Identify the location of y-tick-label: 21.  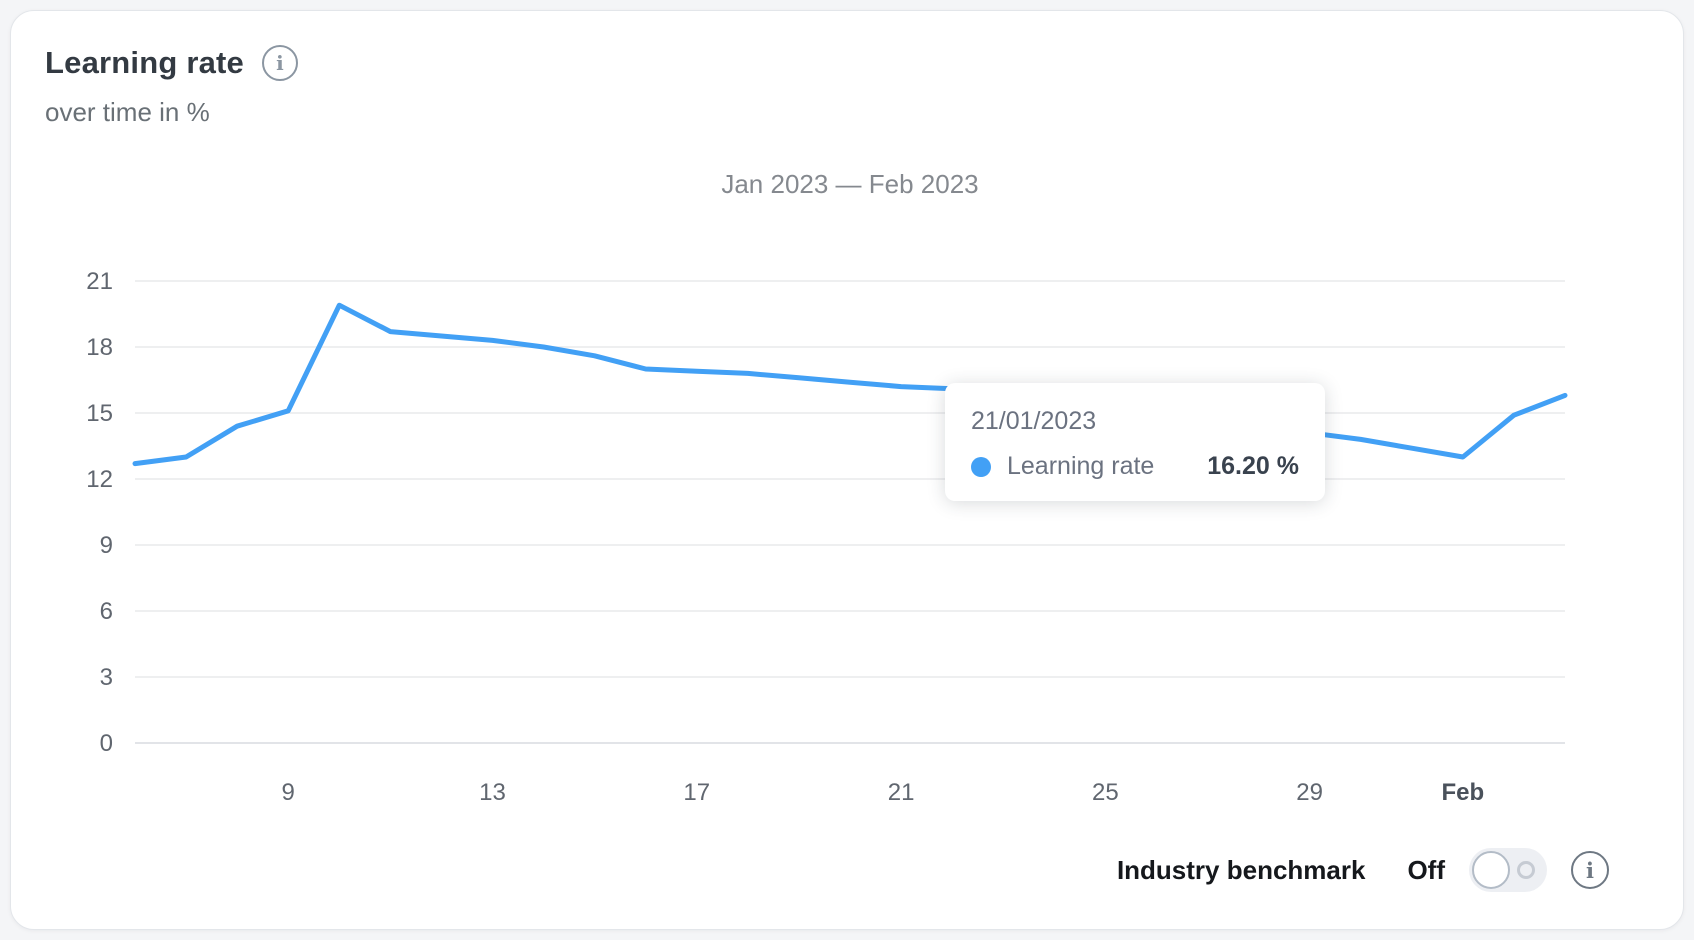
(99, 281).